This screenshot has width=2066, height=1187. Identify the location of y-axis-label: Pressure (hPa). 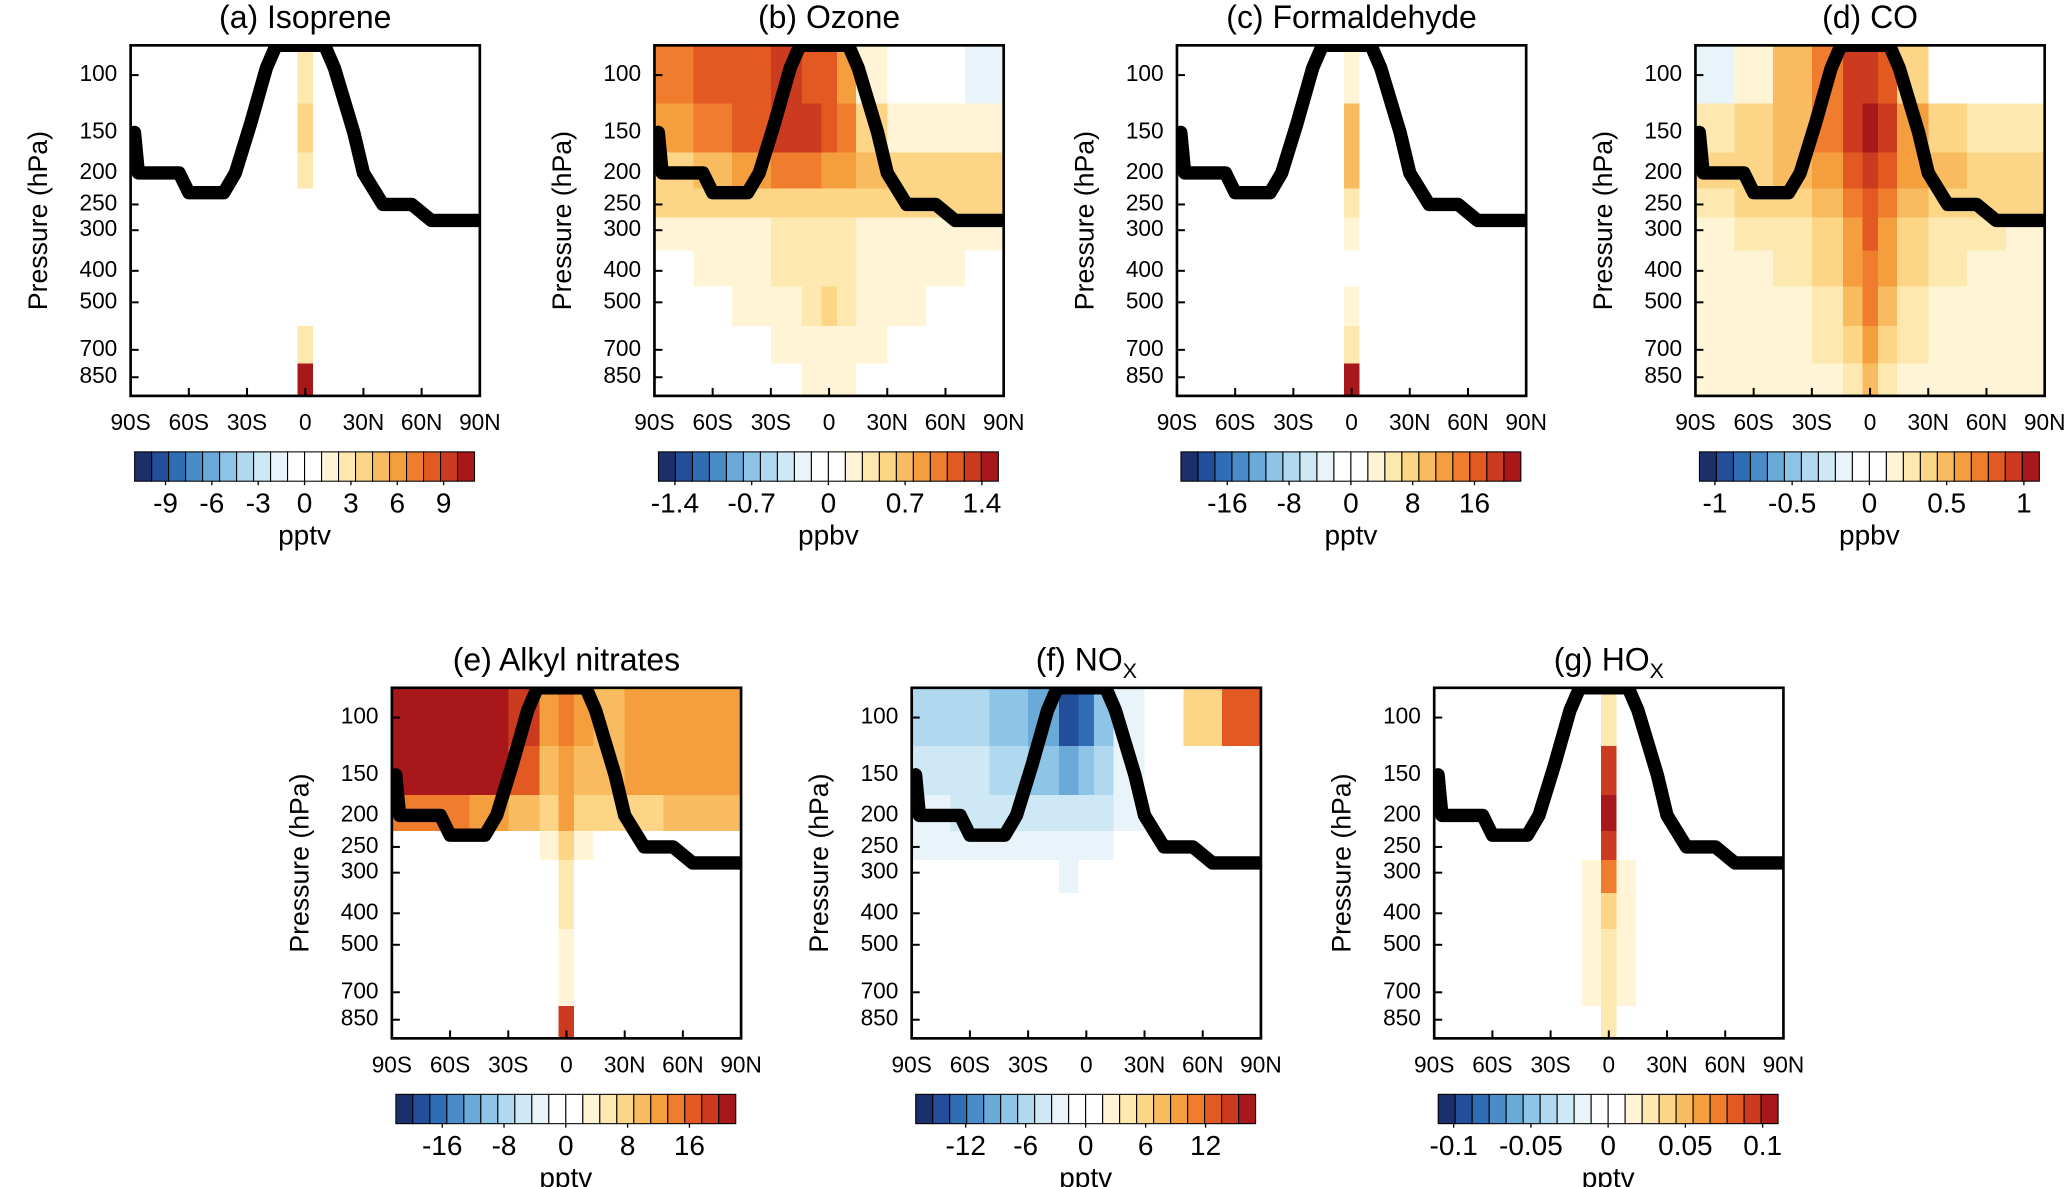
(1603, 220).